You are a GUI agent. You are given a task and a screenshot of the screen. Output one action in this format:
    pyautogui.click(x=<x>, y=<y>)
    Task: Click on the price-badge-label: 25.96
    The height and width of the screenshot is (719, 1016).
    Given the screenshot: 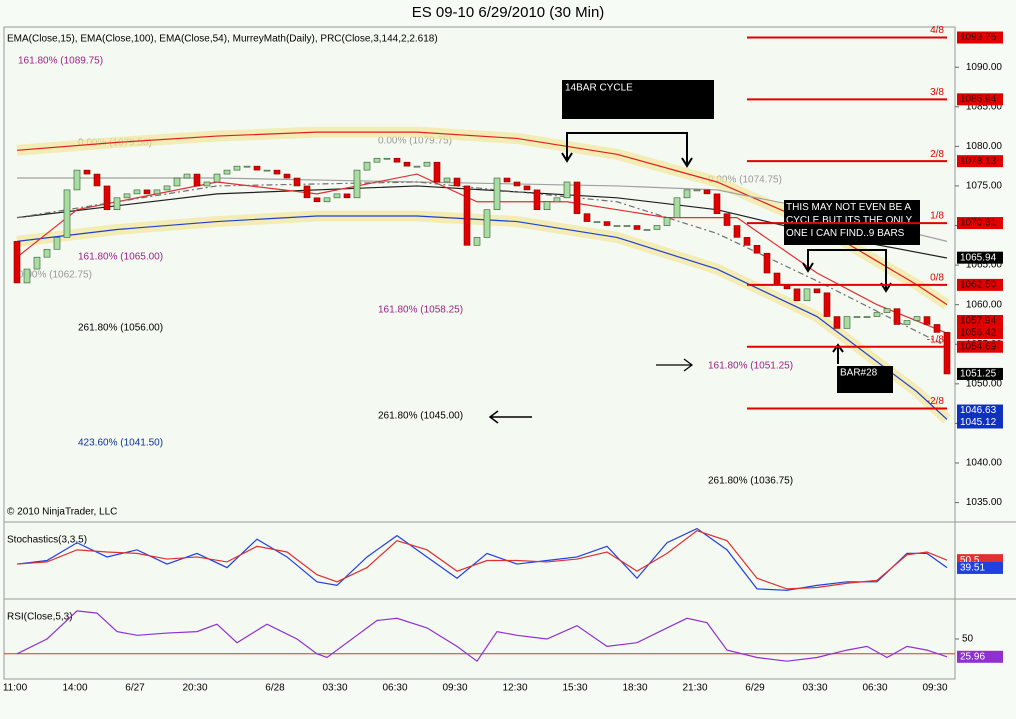 What is the action you would take?
    pyautogui.click(x=972, y=656)
    